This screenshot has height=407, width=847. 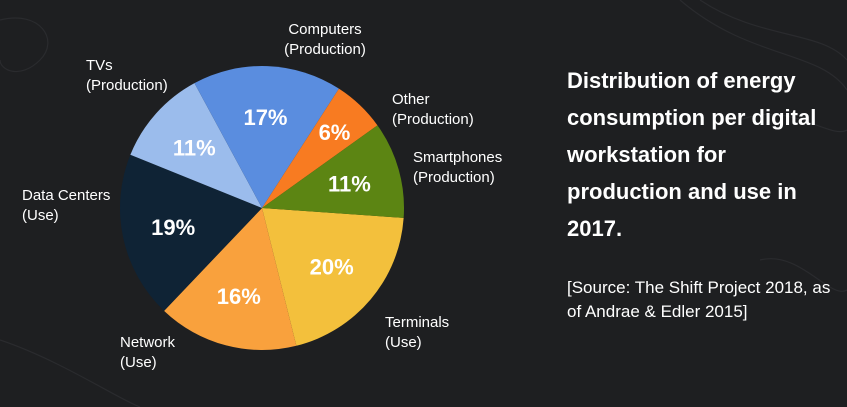 What do you see at coordinates (99, 65) in the screenshot?
I see `label-line: TVs` at bounding box center [99, 65].